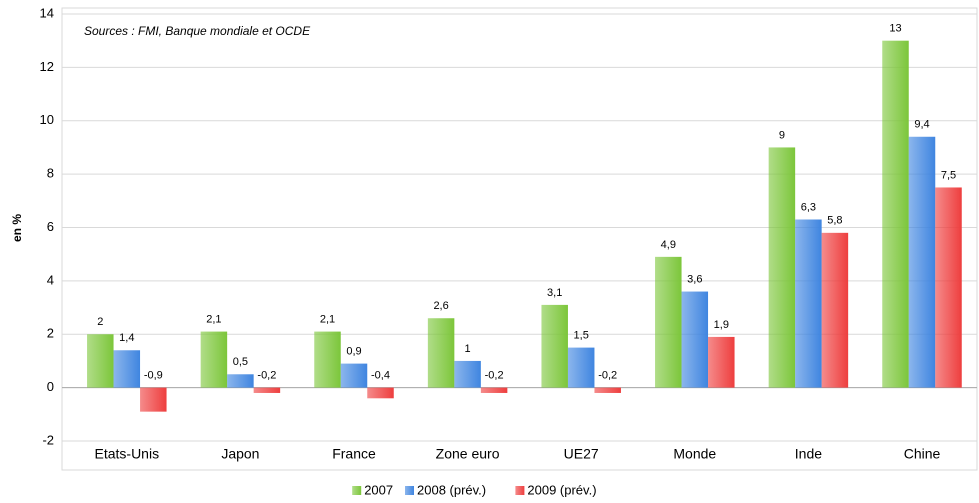  Describe the element at coordinates (47, 66) in the screenshot. I see `y-tick-label: 12` at that location.